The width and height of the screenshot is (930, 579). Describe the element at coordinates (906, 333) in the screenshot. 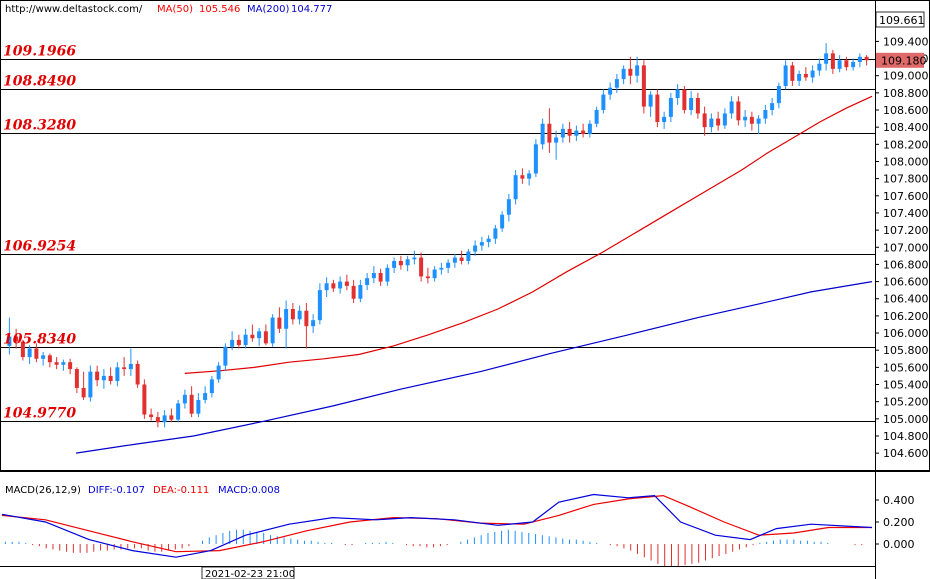

I see `price-tick-label: 106.000` at that location.